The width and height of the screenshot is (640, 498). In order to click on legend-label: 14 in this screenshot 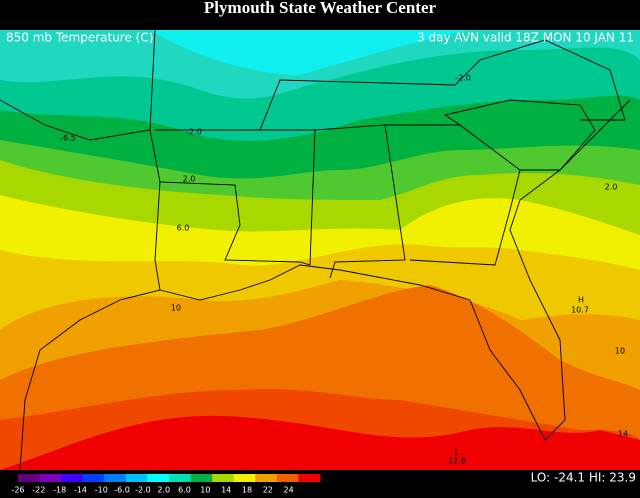, I will do `click(226, 490)`.